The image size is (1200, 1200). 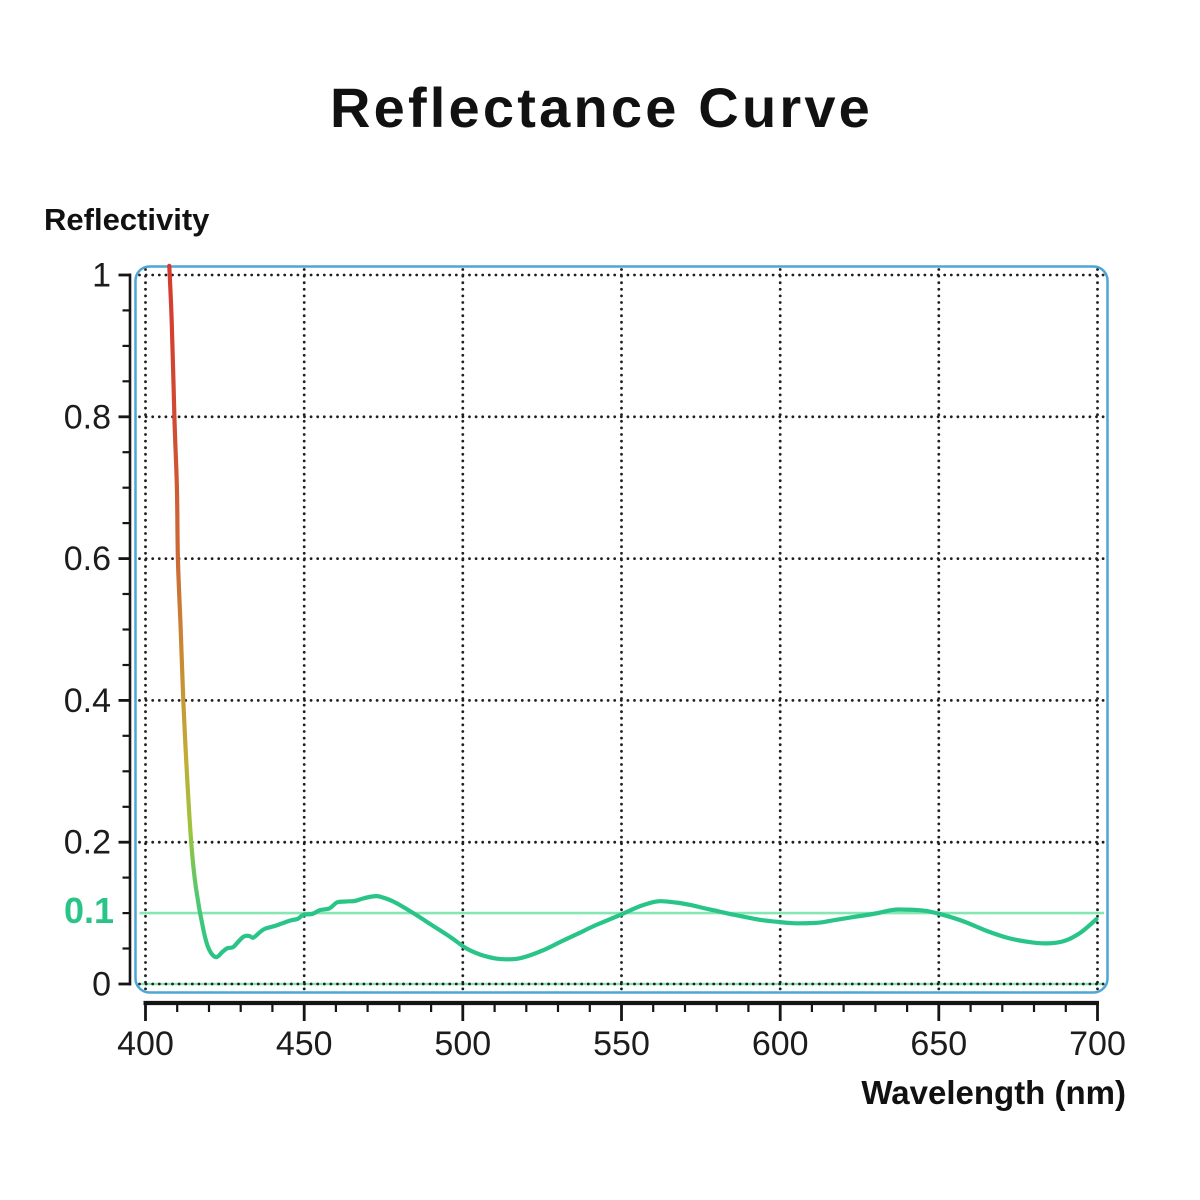 What do you see at coordinates (780, 1044) in the screenshot?
I see `svg-text: 600` at bounding box center [780, 1044].